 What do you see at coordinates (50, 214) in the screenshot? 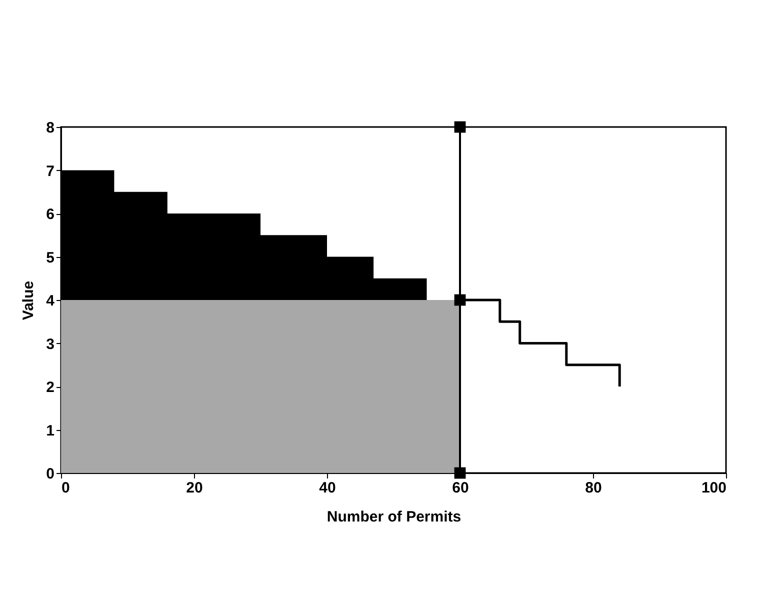
I see `y-tick-label: 6` at bounding box center [50, 214].